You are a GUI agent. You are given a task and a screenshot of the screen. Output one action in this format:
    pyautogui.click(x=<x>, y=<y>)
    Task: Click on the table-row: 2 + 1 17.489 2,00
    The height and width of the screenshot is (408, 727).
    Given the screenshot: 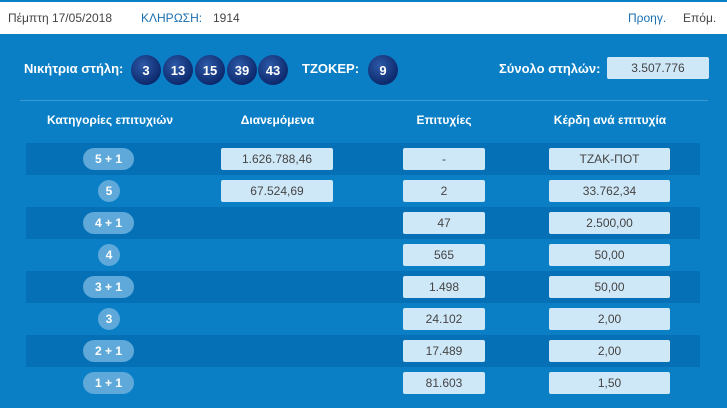 What is the action you would take?
    pyautogui.click(x=363, y=351)
    